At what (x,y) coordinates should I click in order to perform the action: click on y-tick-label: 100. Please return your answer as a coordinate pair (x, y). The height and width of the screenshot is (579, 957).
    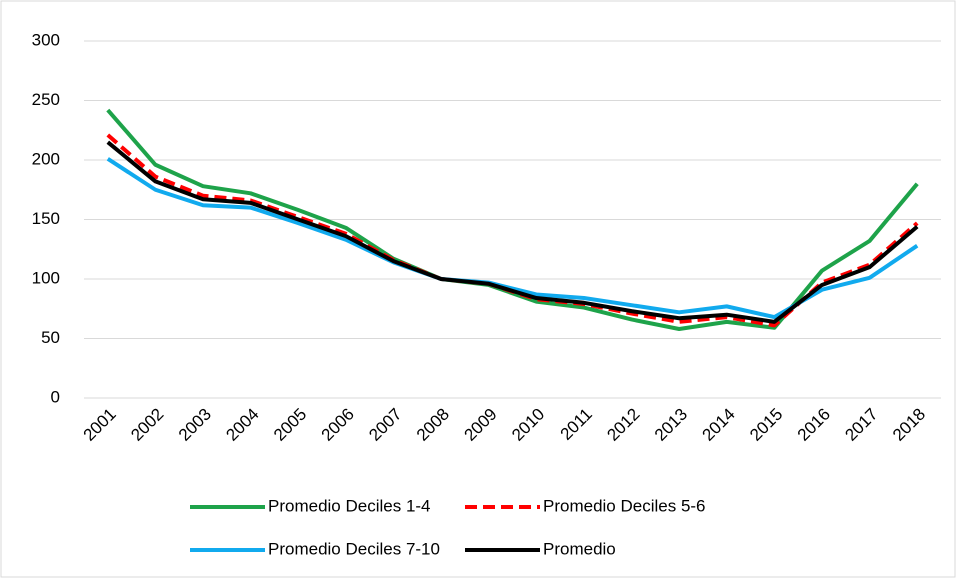
    Looking at the image, I should click on (46, 277).